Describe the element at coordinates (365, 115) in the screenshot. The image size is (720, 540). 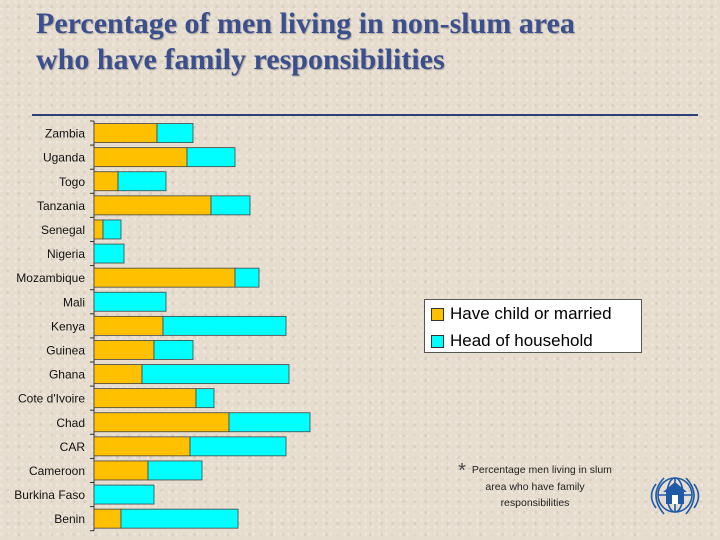
I see `title-divider` at that location.